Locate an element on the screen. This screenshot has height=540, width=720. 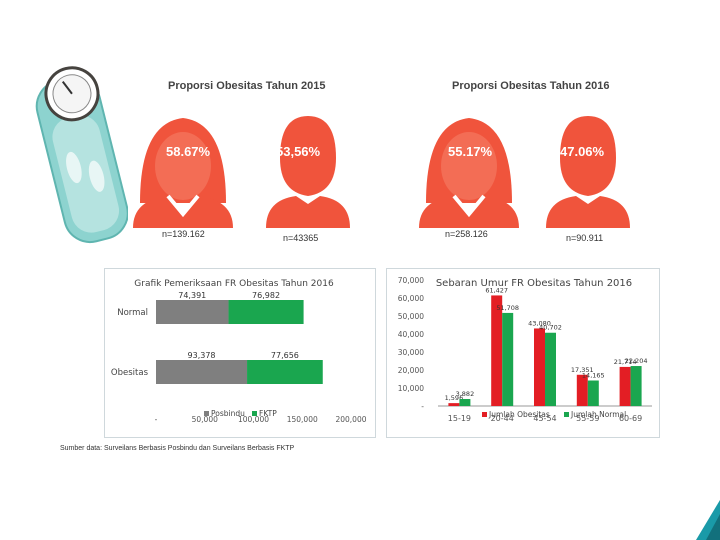
chart2-legend-jumlah-obesitas: Jumlah Obesitas is located at coordinates (519, 414).